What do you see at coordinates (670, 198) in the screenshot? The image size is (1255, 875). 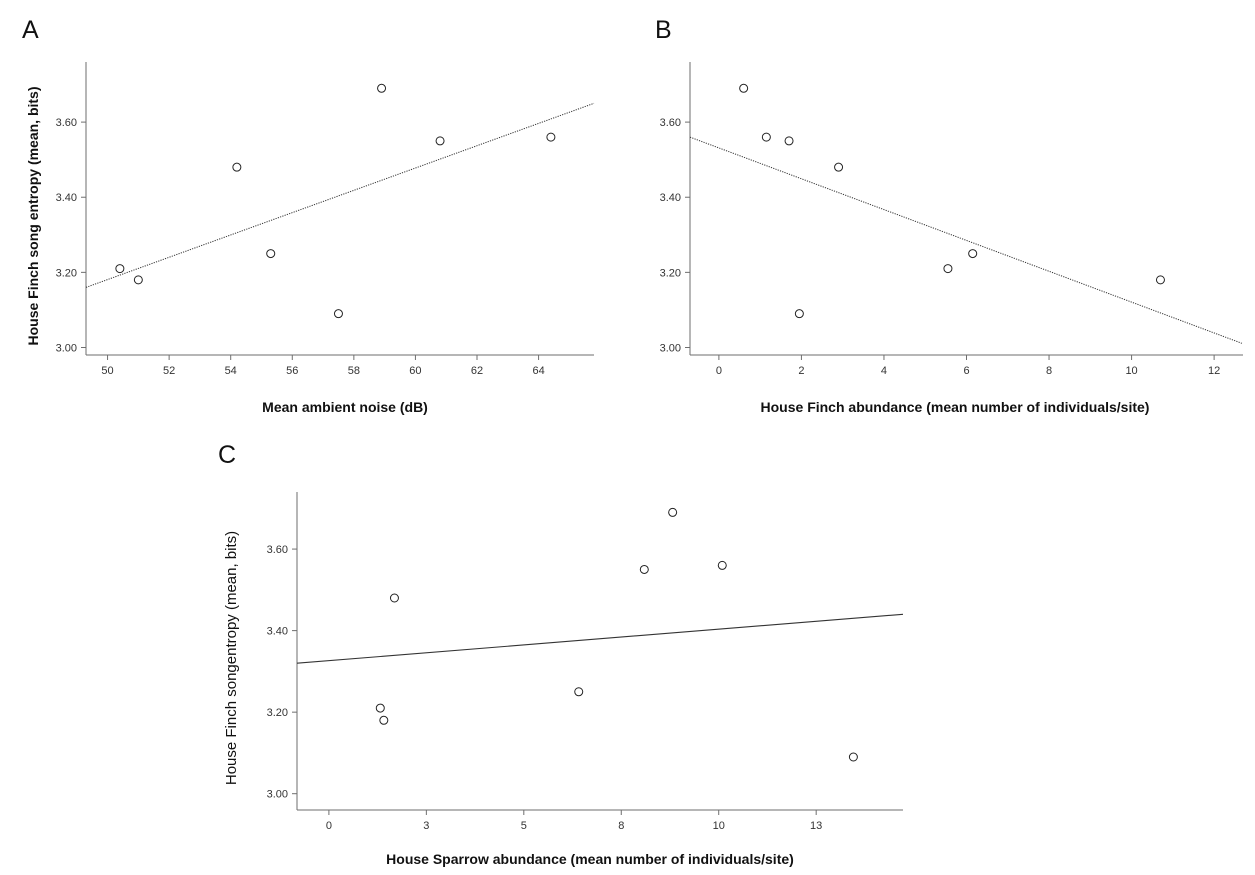 I see `panel-b-y-tick-label: 3.40` at bounding box center [670, 198].